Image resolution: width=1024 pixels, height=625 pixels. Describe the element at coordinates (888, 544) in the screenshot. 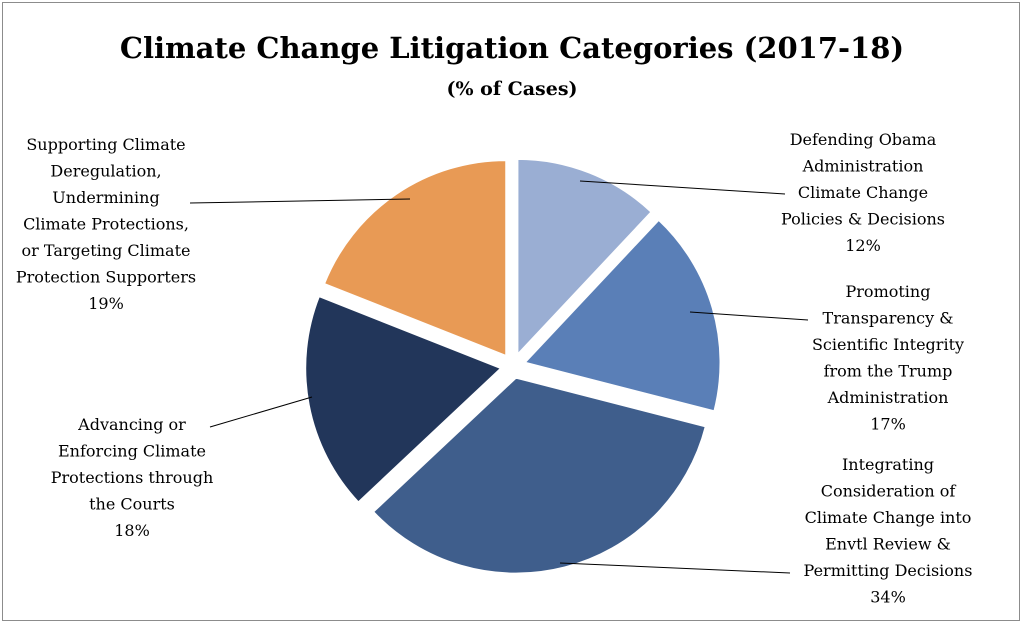

I see `slice-label-line: Envtl Review &` at that location.